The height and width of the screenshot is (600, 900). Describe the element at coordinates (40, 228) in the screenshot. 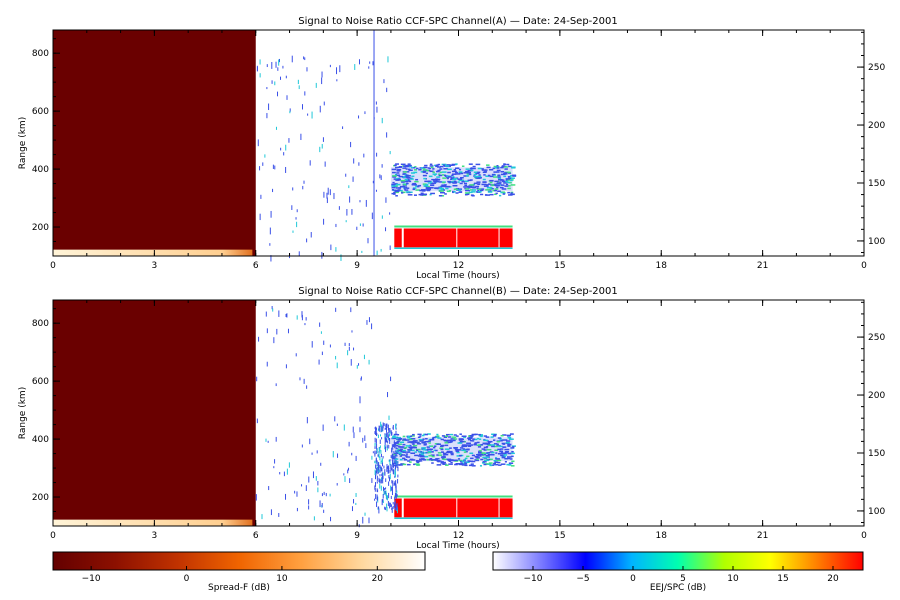

I see `y-tick-label: 200` at that location.